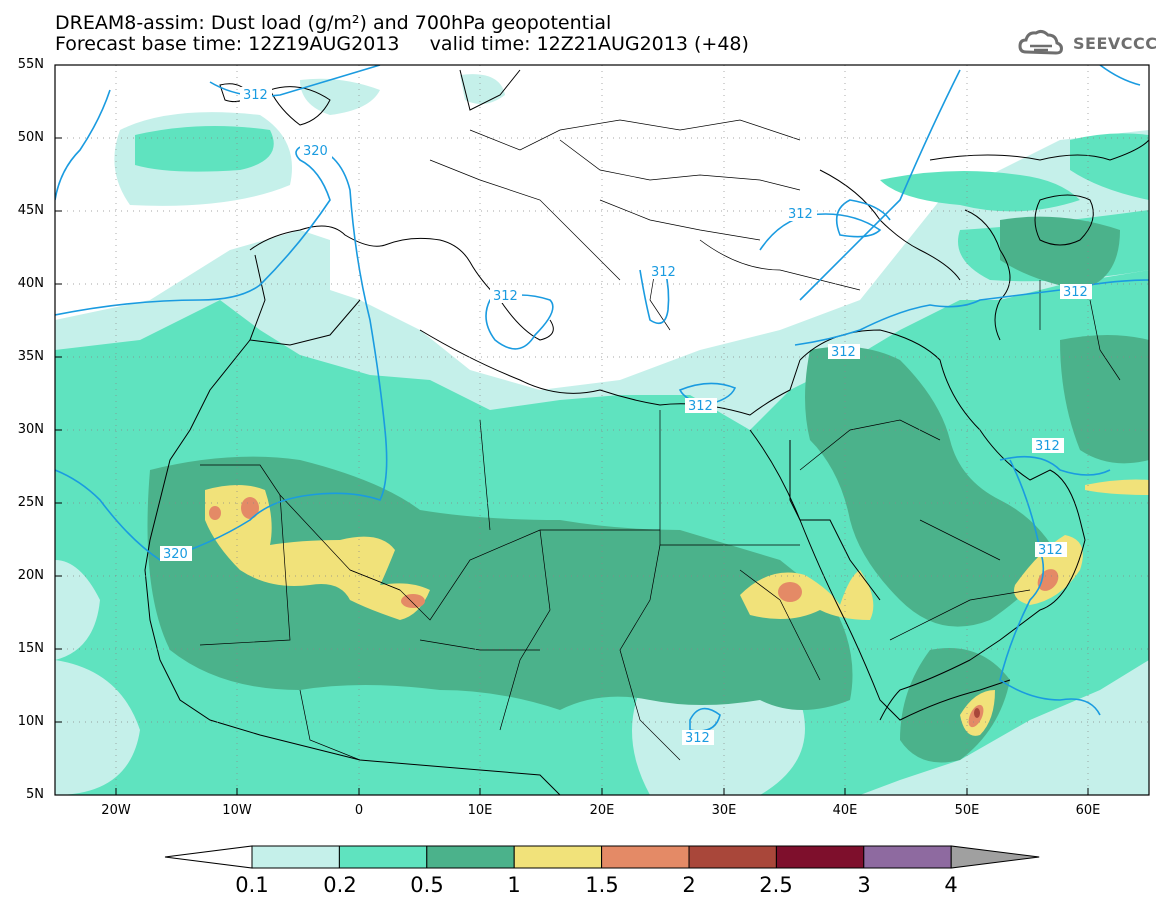  I want to click on cloud-logo-icon, so click(1040, 42).